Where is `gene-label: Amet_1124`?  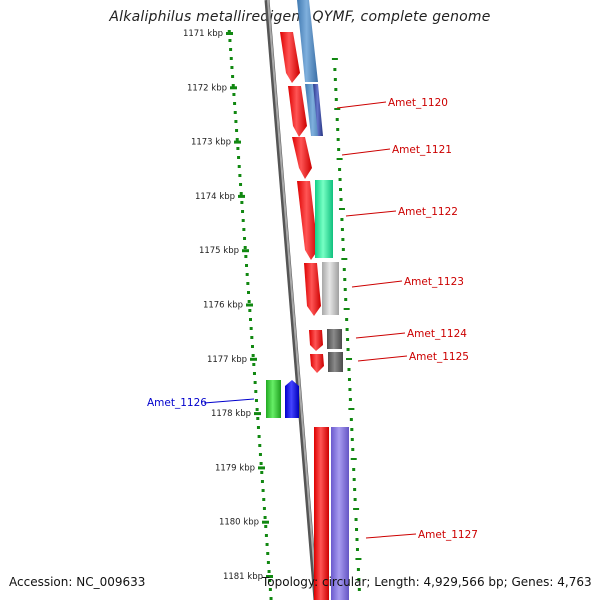
gene-label: Amet_1124 is located at coordinates (437, 334).